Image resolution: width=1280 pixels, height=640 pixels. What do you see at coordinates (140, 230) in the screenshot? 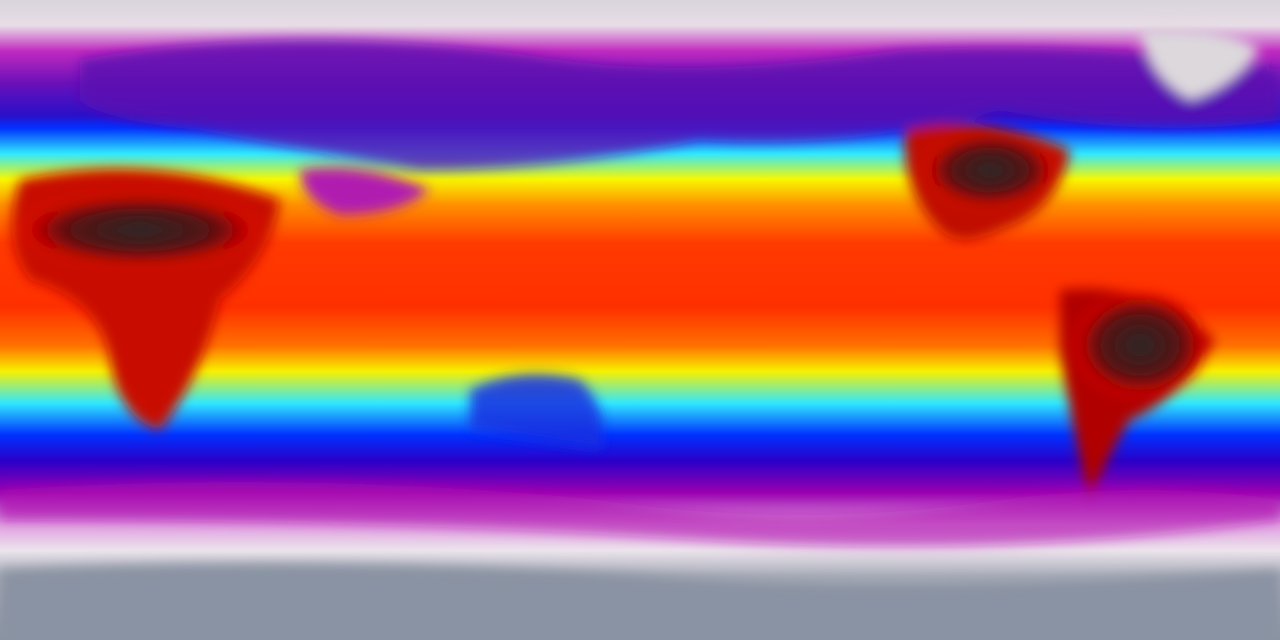
I see `sahara-hottest` at bounding box center [140, 230].